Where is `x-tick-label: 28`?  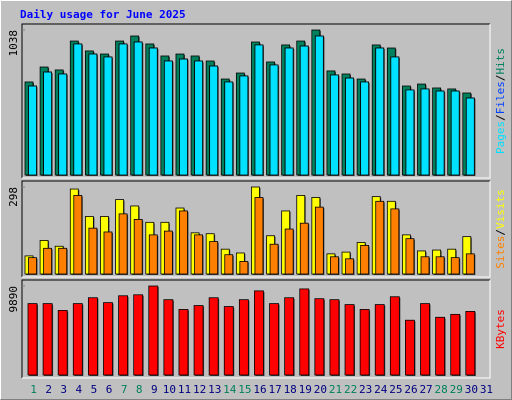
x-tick-label: 28 is located at coordinates (441, 389).